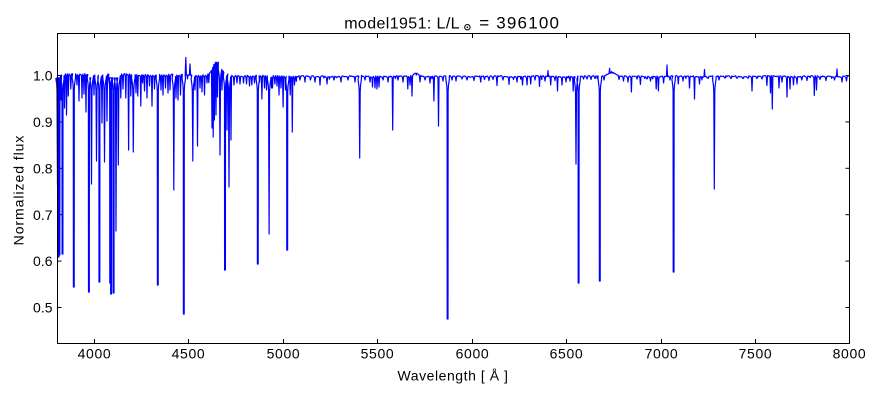 This screenshot has height=400, width=880. I want to click on svg-text: 1.0, so click(43, 76).